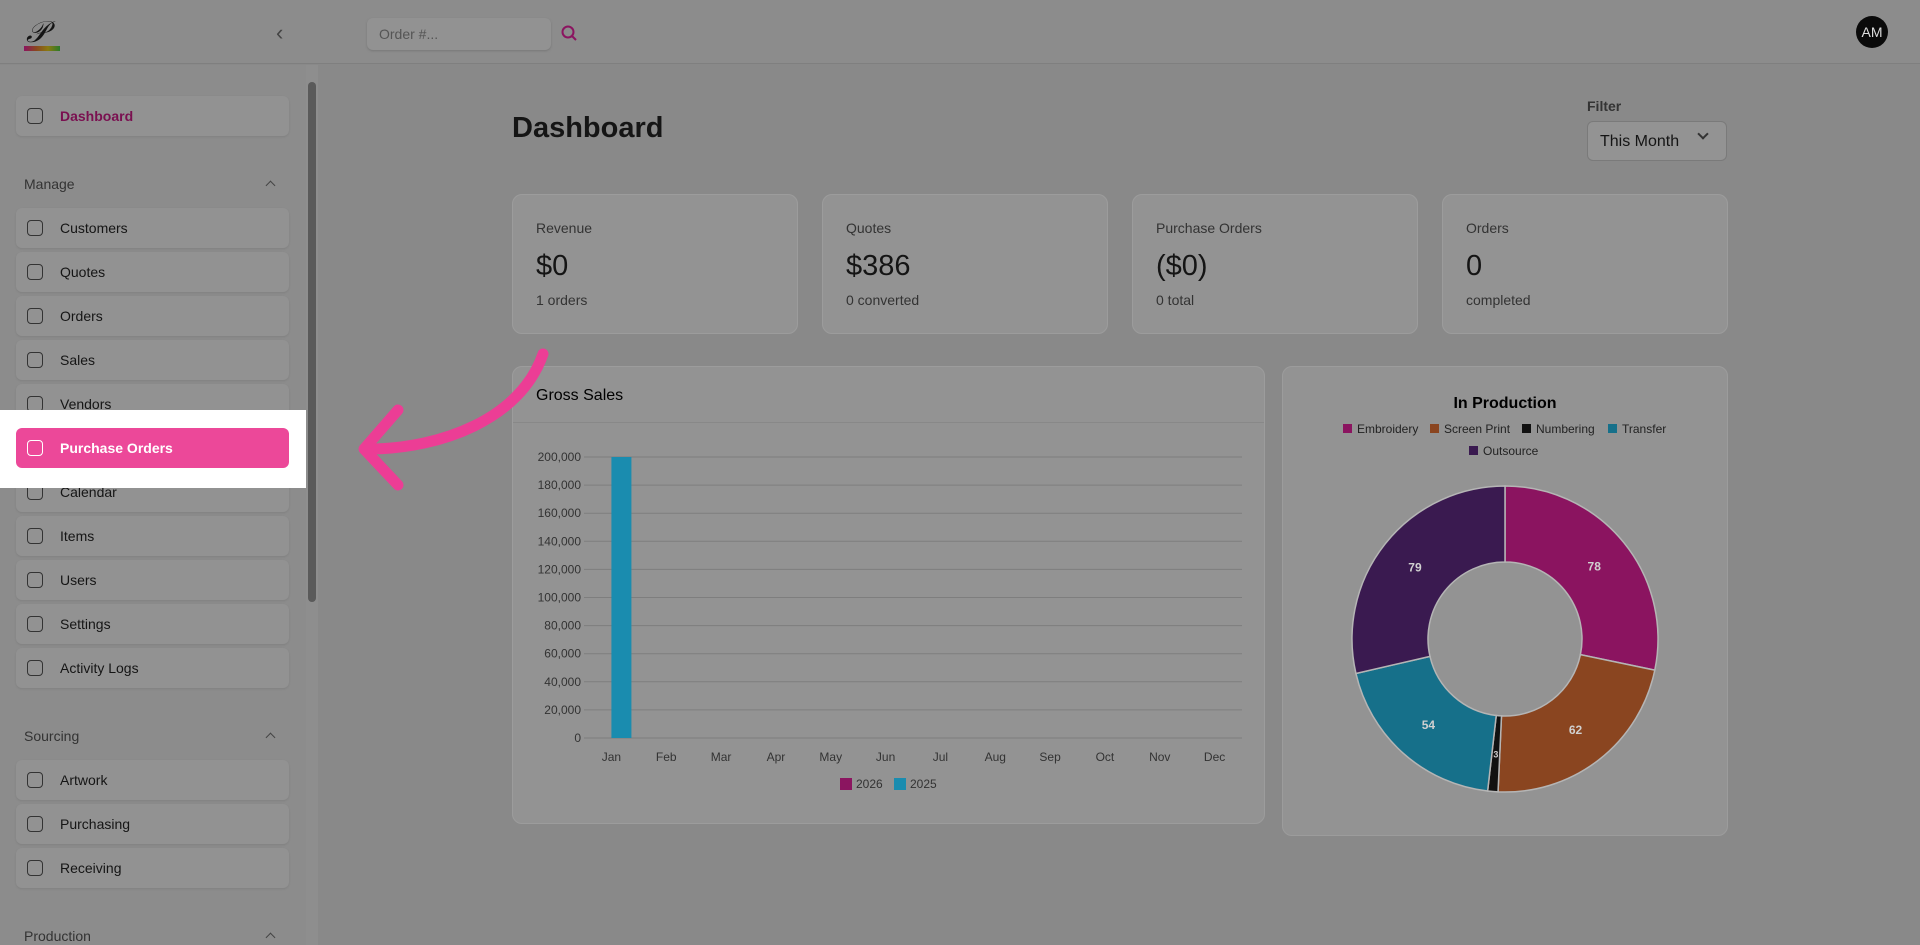 The width and height of the screenshot is (1920, 945). I want to click on stat-value: $0, so click(552, 266).